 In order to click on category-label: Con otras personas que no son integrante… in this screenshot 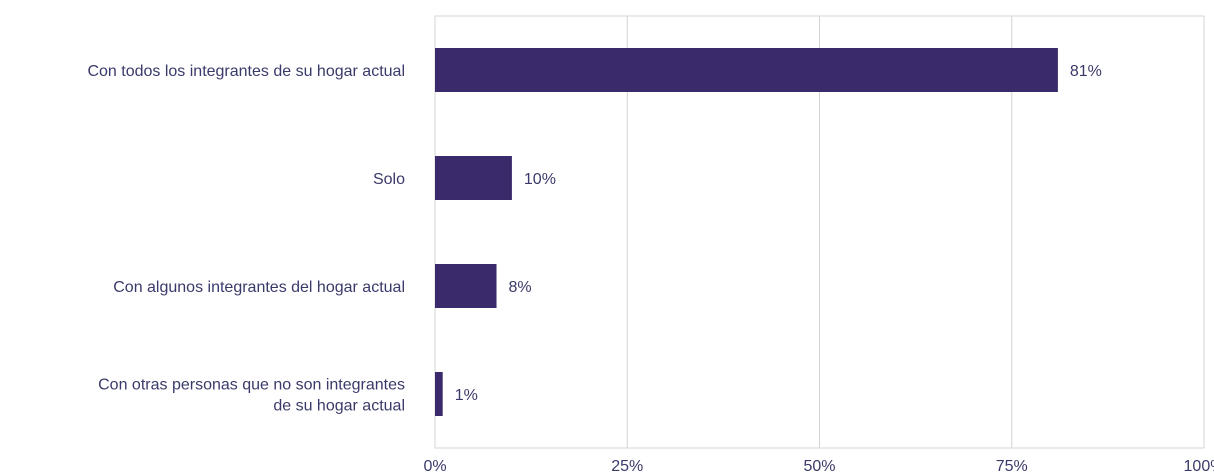, I will do `click(251, 396)`.